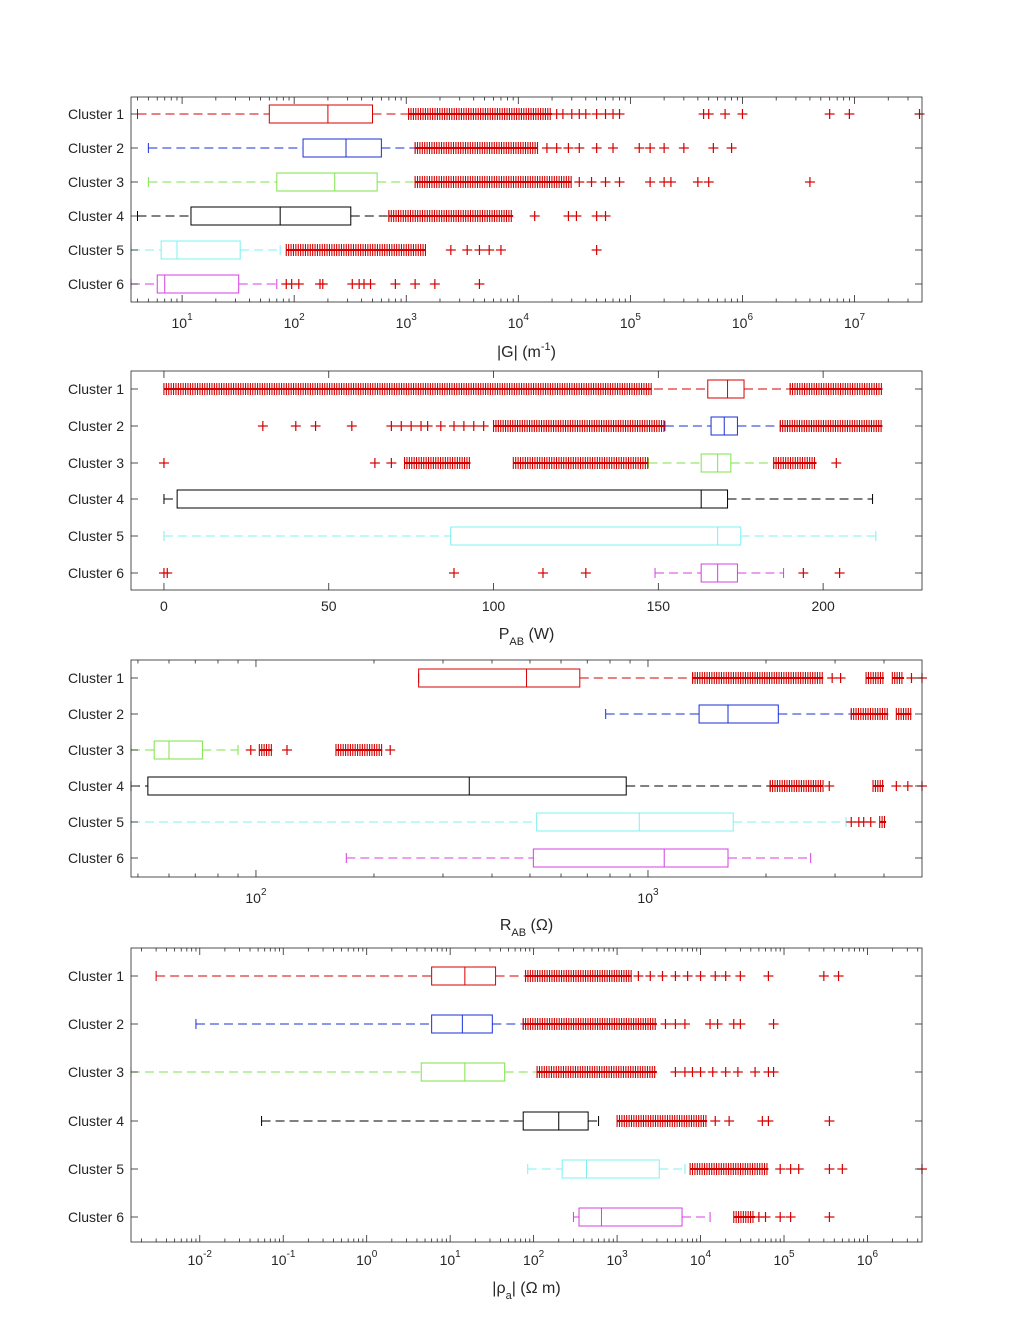  I want to click on cluster-label: Cluster 1, so click(96, 389).